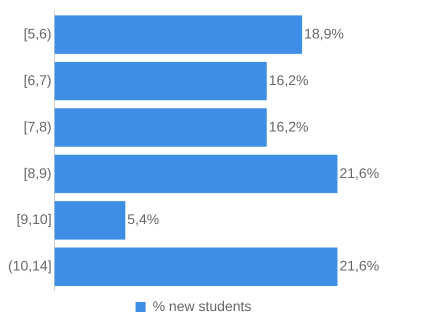 Image resolution: width=432 pixels, height=324 pixels. I want to click on legend-label: % new students, so click(202, 306).